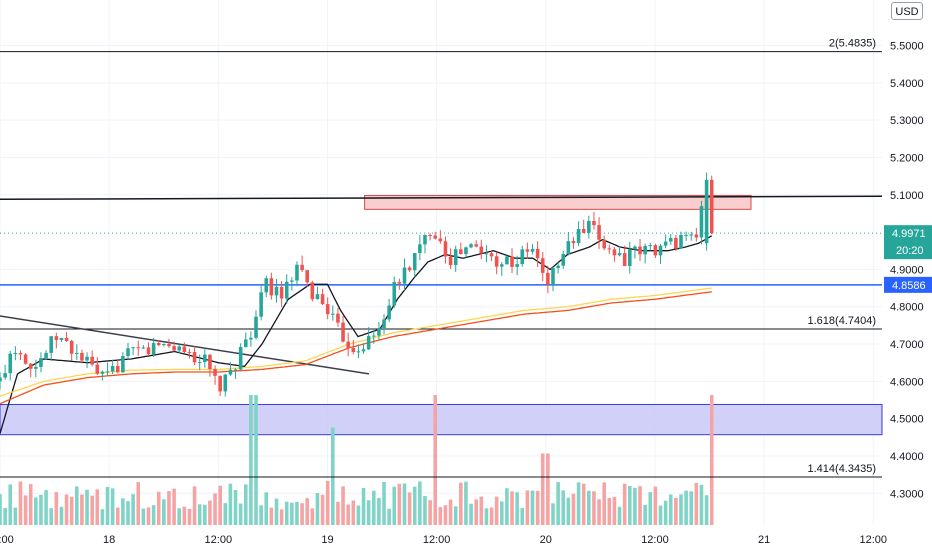  I want to click on currency-badge: USD, so click(907, 11).